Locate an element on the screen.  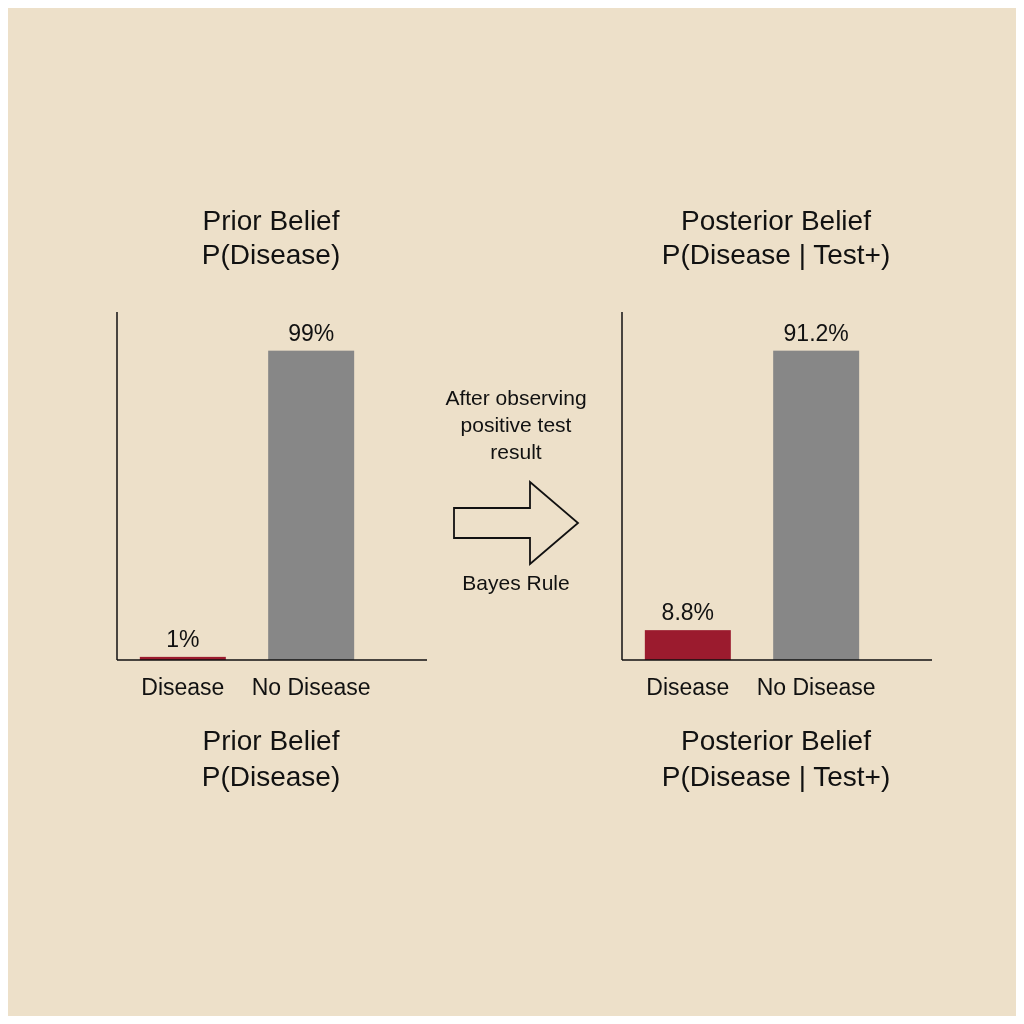
data-label: 91.2% is located at coordinates (816, 332).